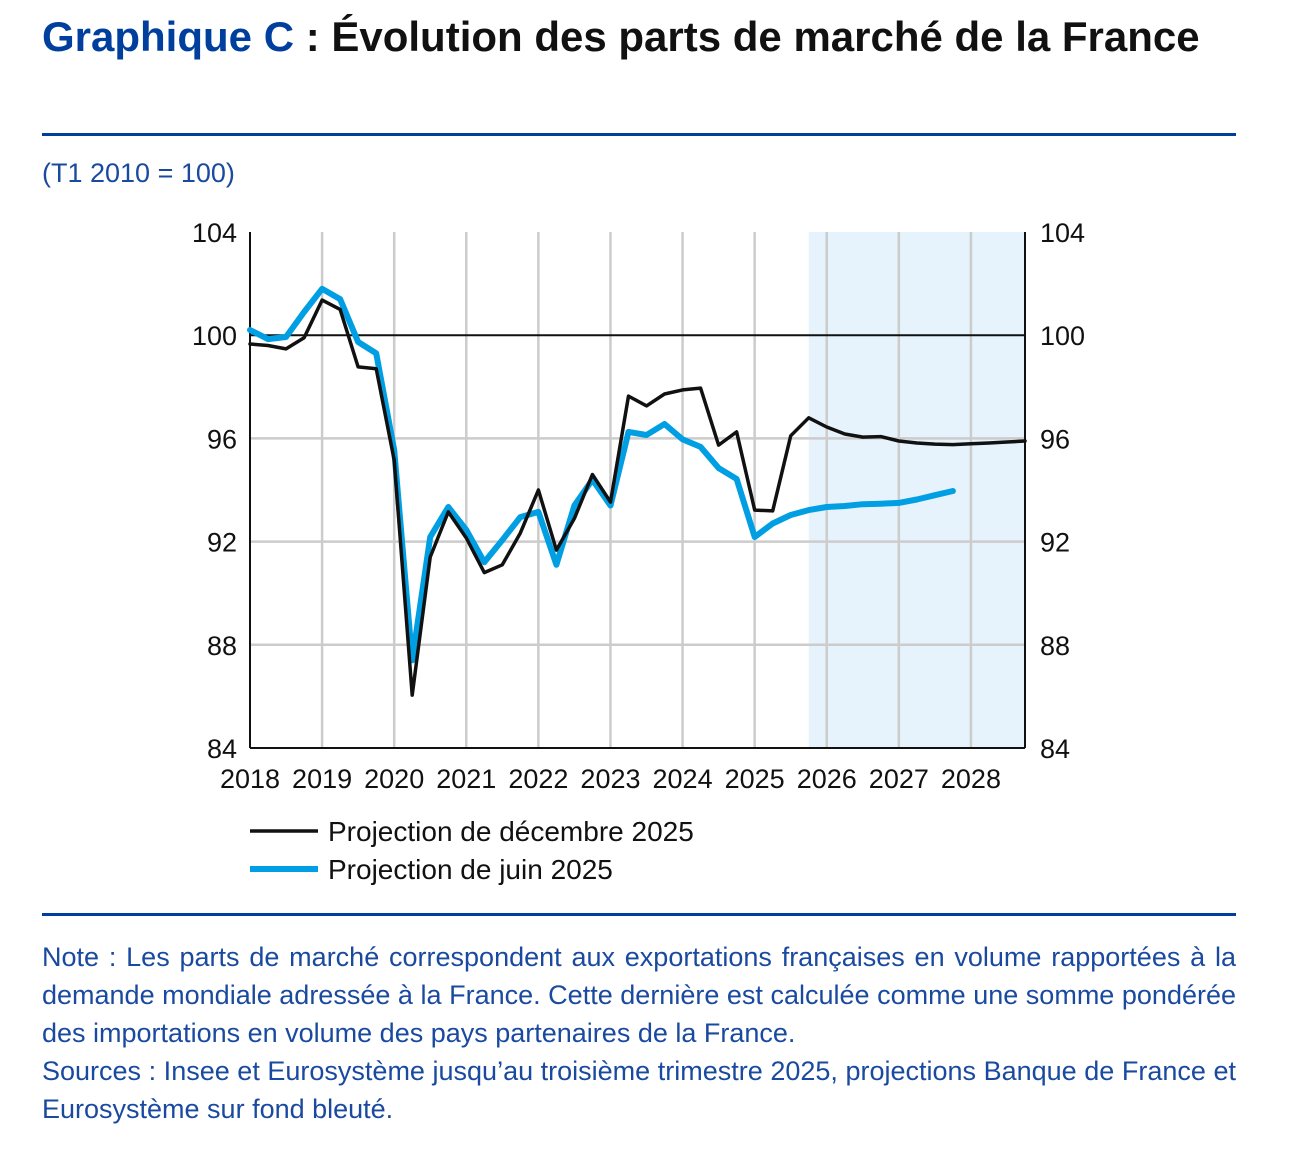 The width and height of the screenshot is (1300, 1166). What do you see at coordinates (899, 779) in the screenshot?
I see `x-tick-label: 2027` at bounding box center [899, 779].